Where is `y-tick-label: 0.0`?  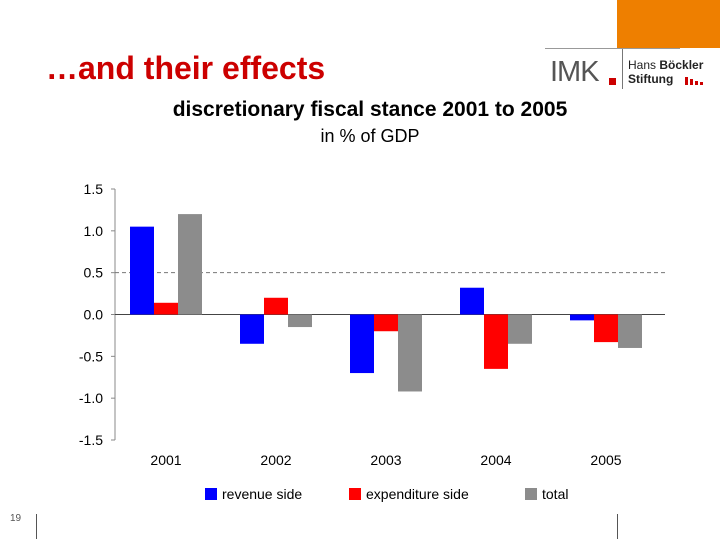
y-tick-label: 0.0 is located at coordinates (94, 315).